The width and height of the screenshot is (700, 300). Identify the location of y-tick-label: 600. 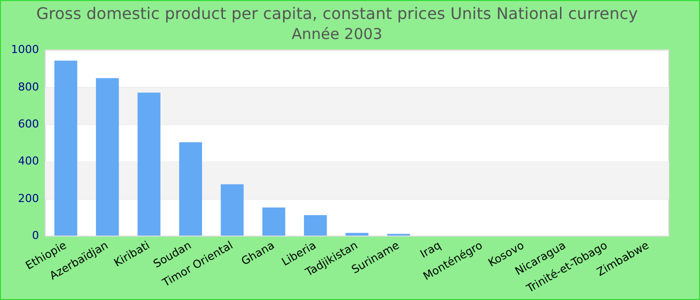
(28, 123).